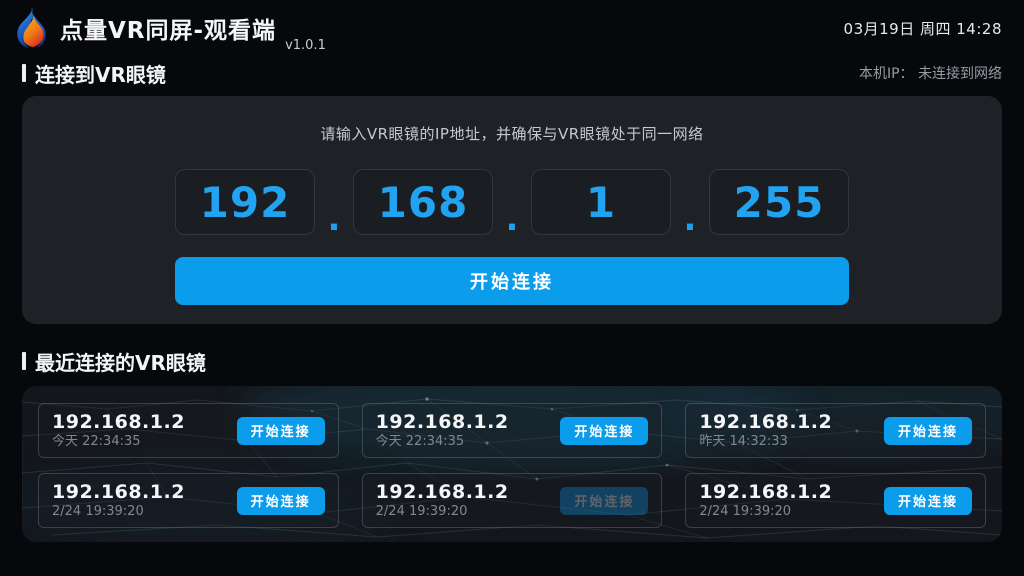 The width and height of the screenshot is (1024, 576). What do you see at coordinates (512, 361) in the screenshot?
I see `recent-section-header: 最近连接的VR眼镜` at bounding box center [512, 361].